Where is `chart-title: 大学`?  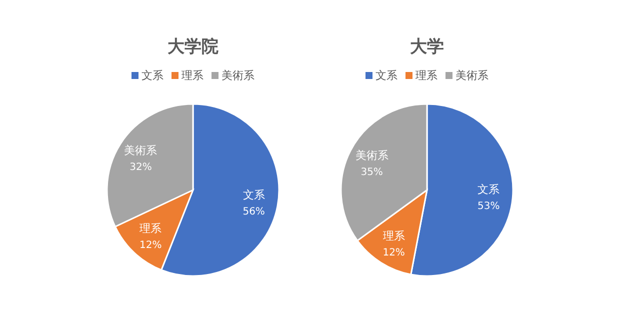 chart-title: 大学 is located at coordinates (427, 47).